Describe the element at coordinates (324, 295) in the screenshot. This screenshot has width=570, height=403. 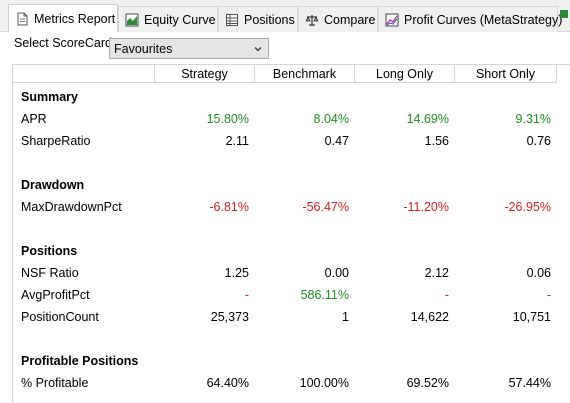
I see `value-benchmark: 586.11%` at that location.